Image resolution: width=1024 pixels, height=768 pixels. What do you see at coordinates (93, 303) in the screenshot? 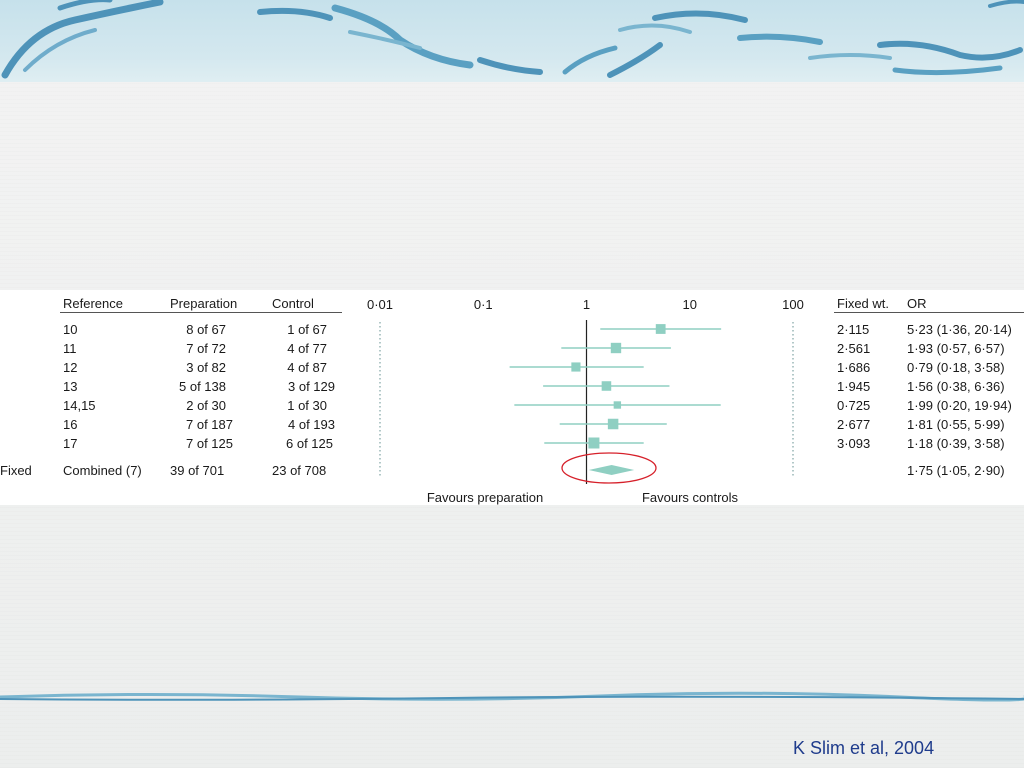
I see `header-reference: Reference` at bounding box center [93, 303].